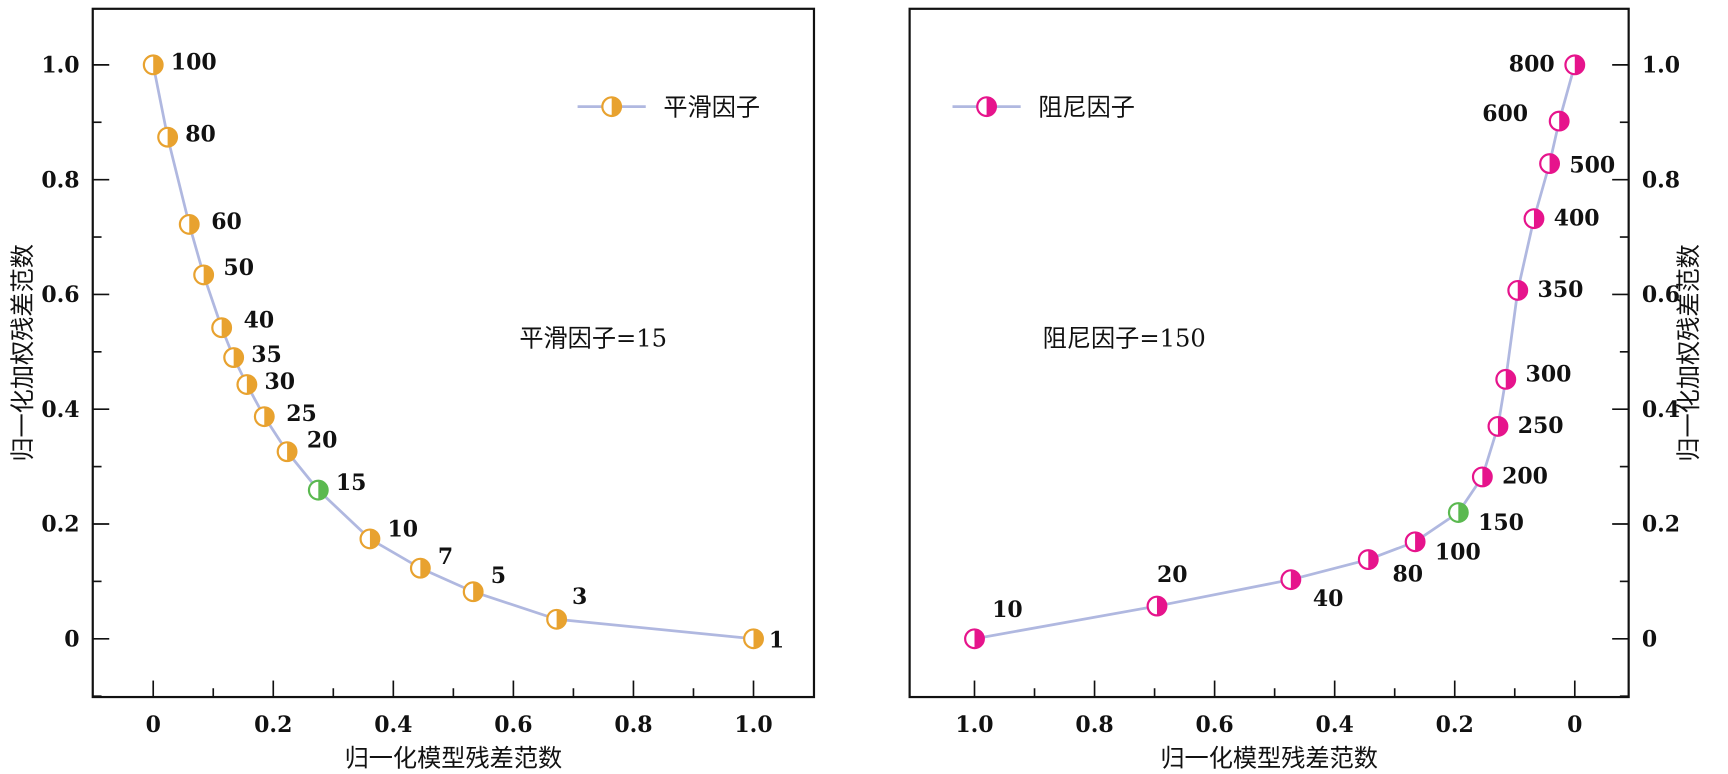 The height and width of the screenshot is (774, 1728). What do you see at coordinates (1525, 477) in the screenshot?
I see `data-label: 200` at bounding box center [1525, 477].